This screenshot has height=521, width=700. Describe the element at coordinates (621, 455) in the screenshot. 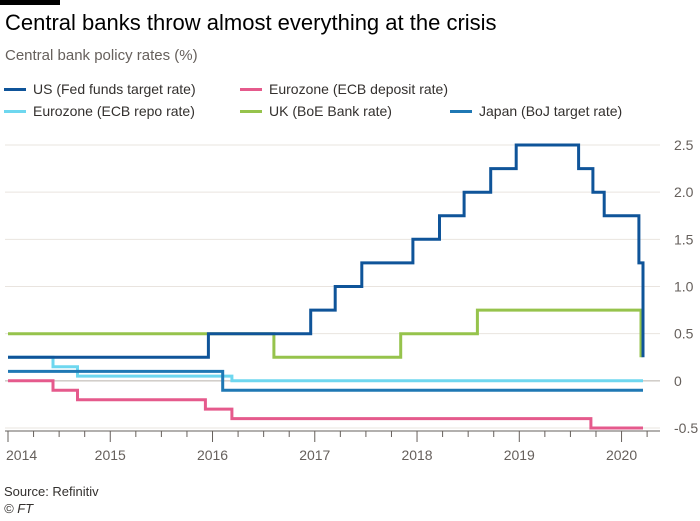

I see `x-tick-label: 2020` at that location.